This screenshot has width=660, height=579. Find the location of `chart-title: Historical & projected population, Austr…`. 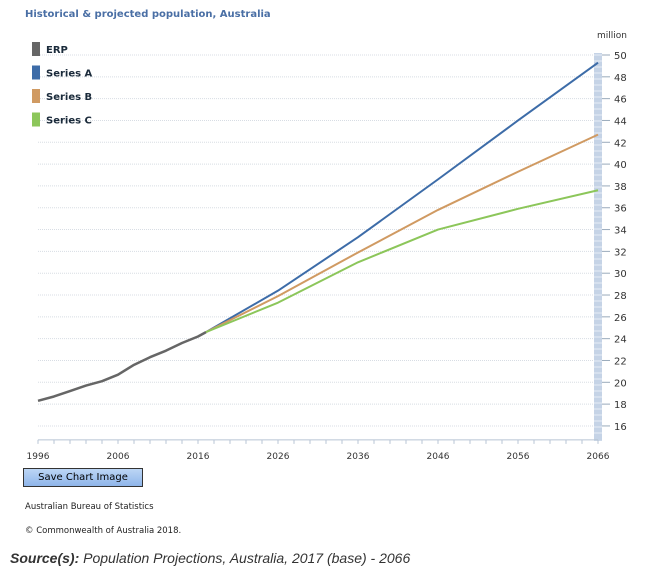

chart-title: Historical & projected population, Austr… is located at coordinates (148, 14).